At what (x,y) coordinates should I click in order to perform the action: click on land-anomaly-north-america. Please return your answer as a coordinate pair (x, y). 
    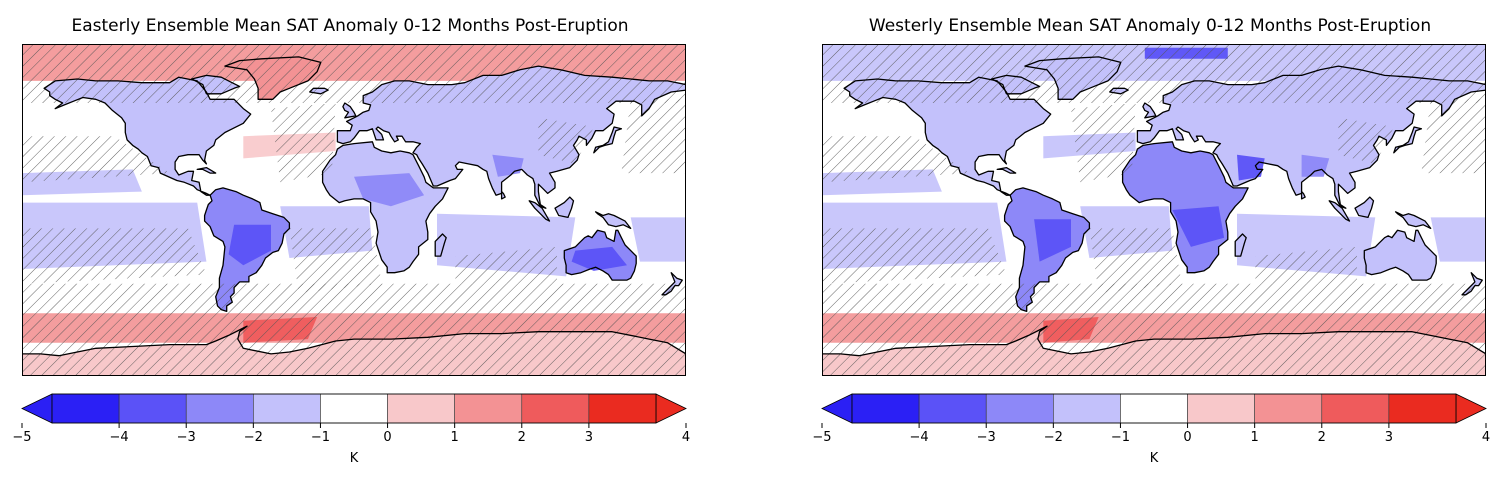
    Looking at the image, I should click on (147, 136).